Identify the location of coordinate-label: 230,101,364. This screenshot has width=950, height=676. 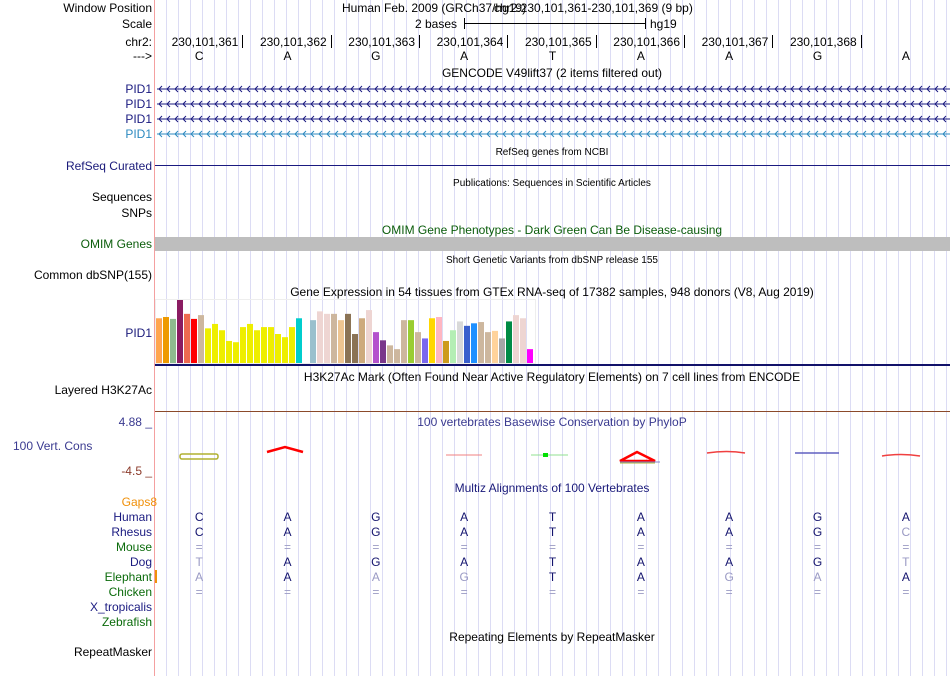
(470, 42).